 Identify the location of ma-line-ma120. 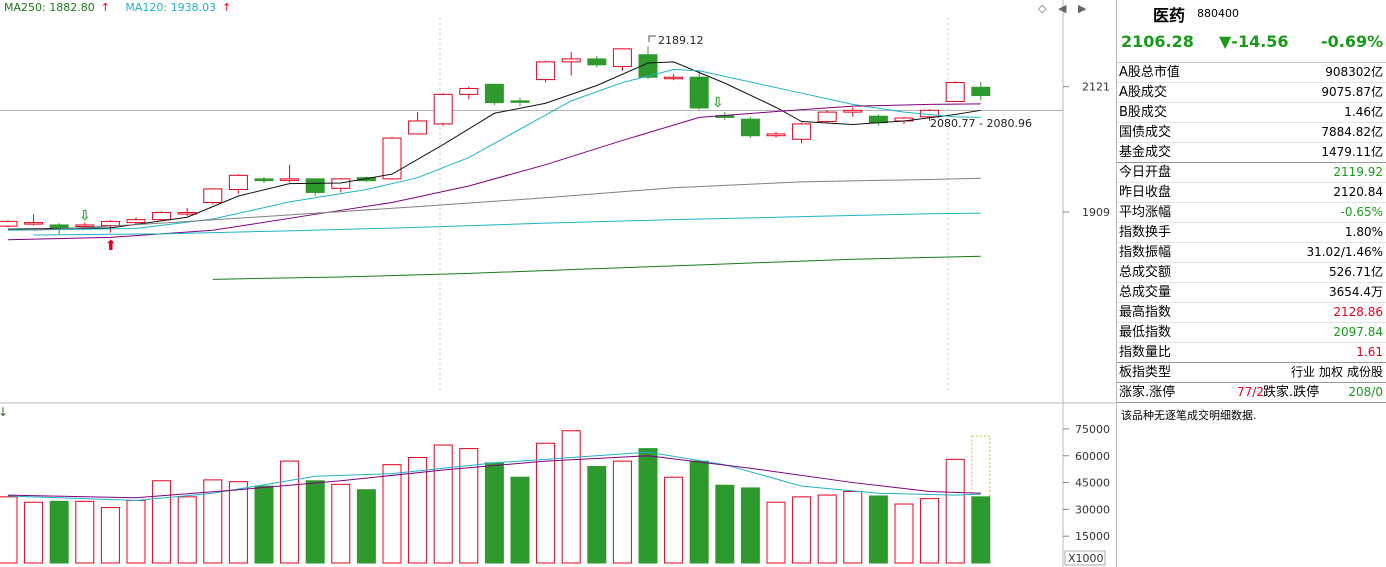
(507, 224).